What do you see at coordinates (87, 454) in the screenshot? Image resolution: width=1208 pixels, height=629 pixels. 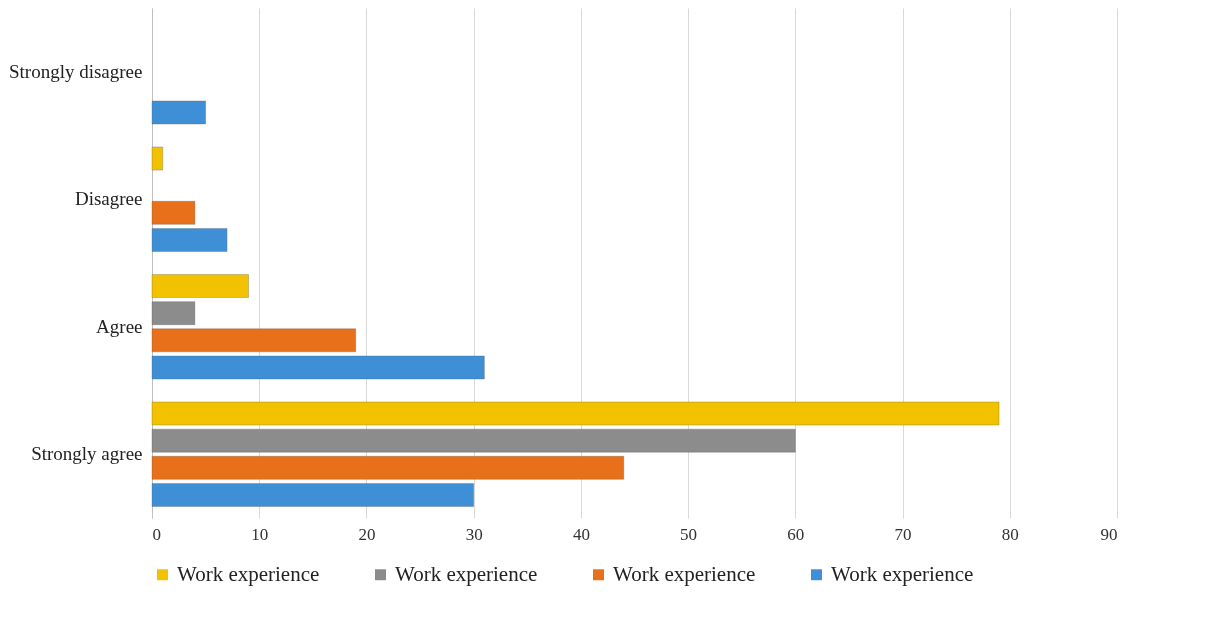 I see `y-tick-label: Strongly agree` at bounding box center [87, 454].